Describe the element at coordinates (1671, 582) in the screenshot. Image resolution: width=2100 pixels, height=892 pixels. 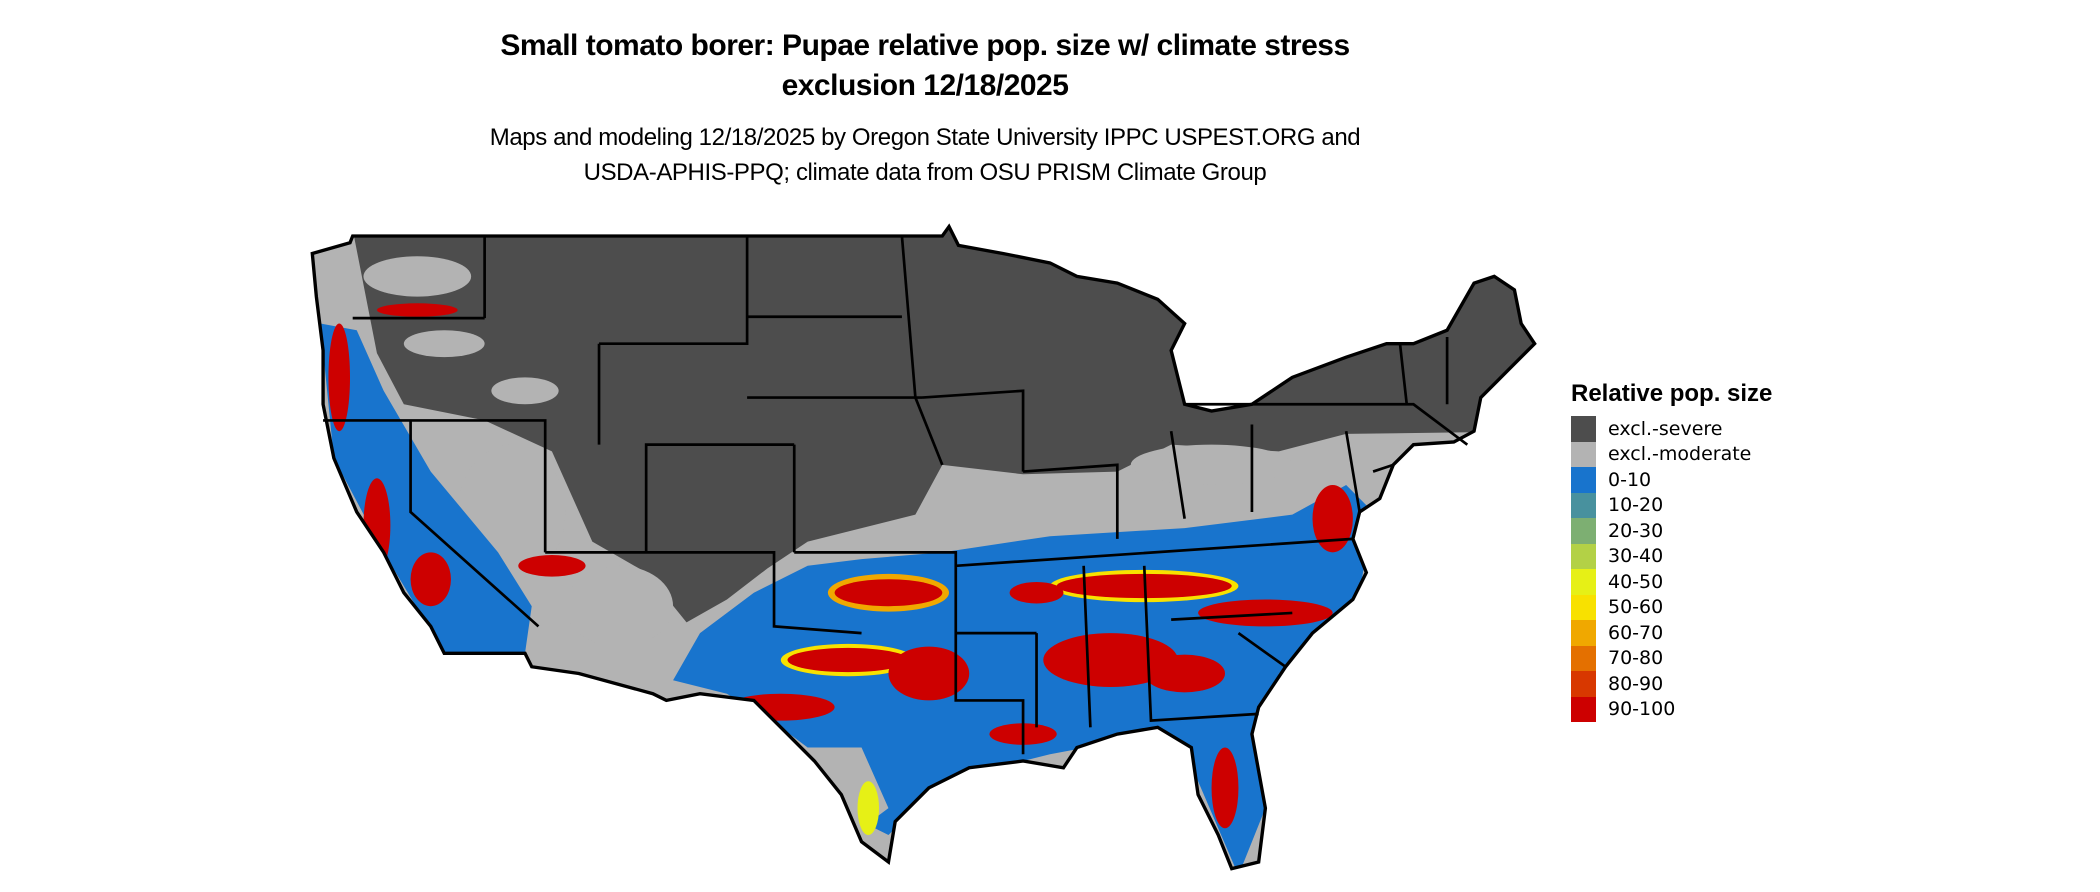
I see `legend-item: 40-50` at that location.